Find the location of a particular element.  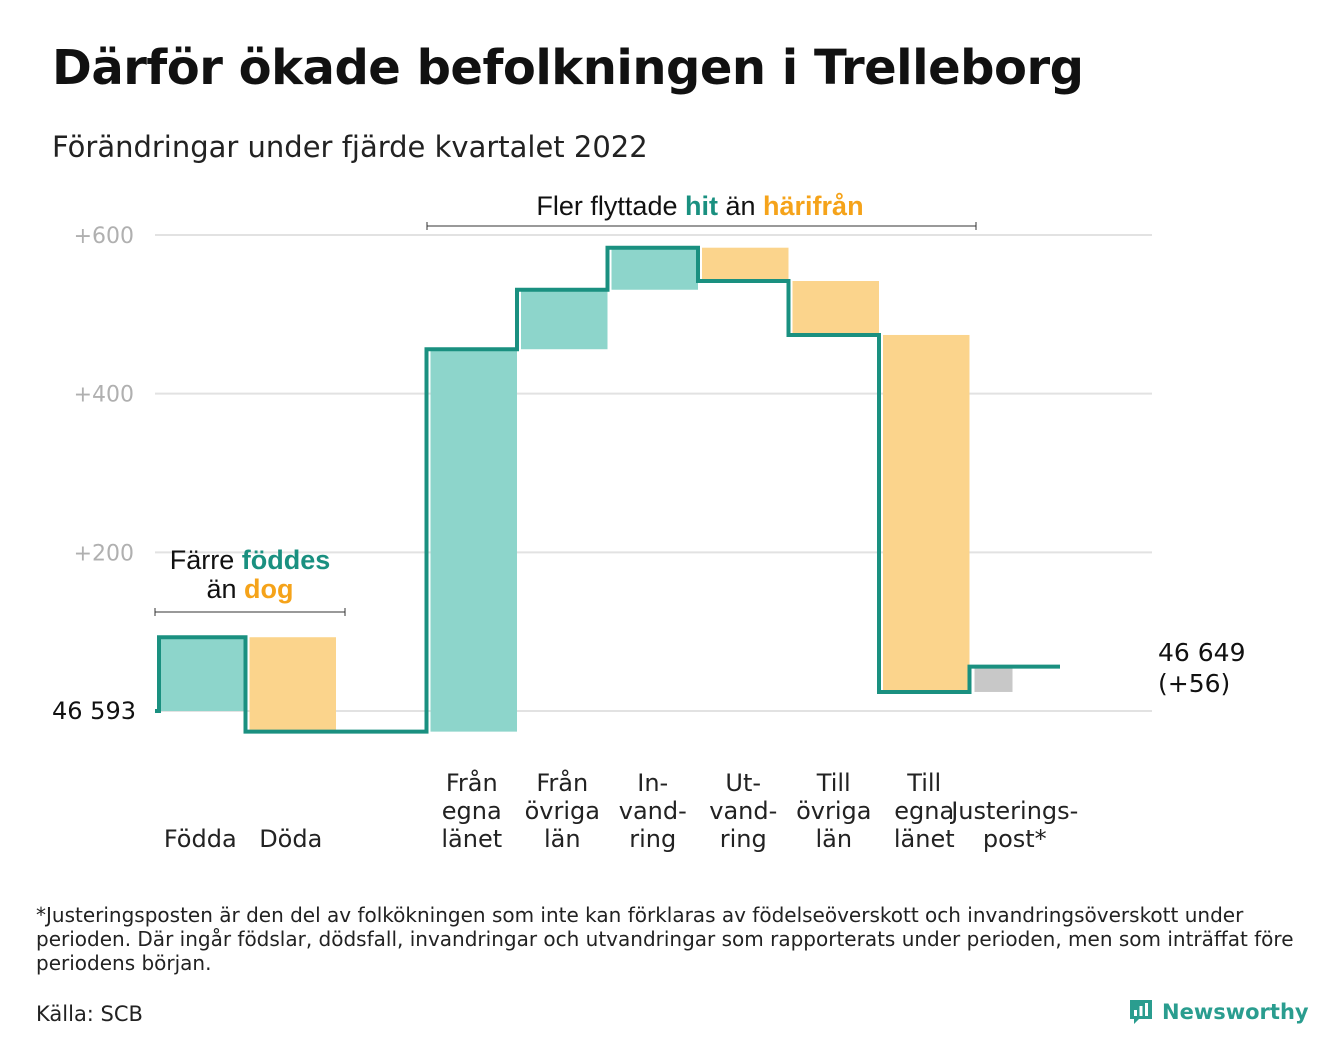

bar-födda is located at coordinates (202, 674).